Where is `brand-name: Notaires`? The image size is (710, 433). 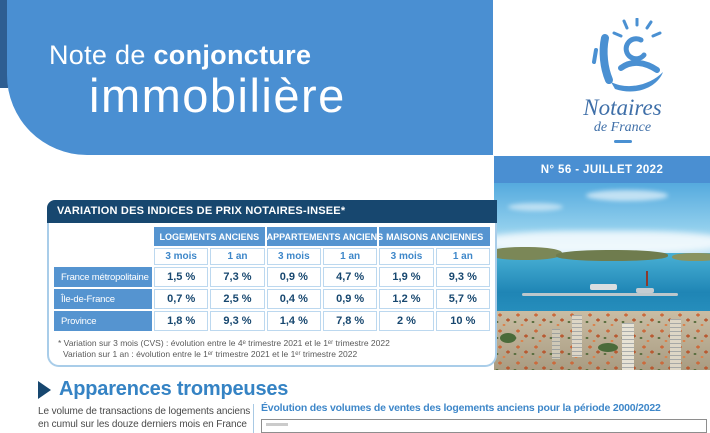
brand-name: Notaires is located at coordinates (622, 107).